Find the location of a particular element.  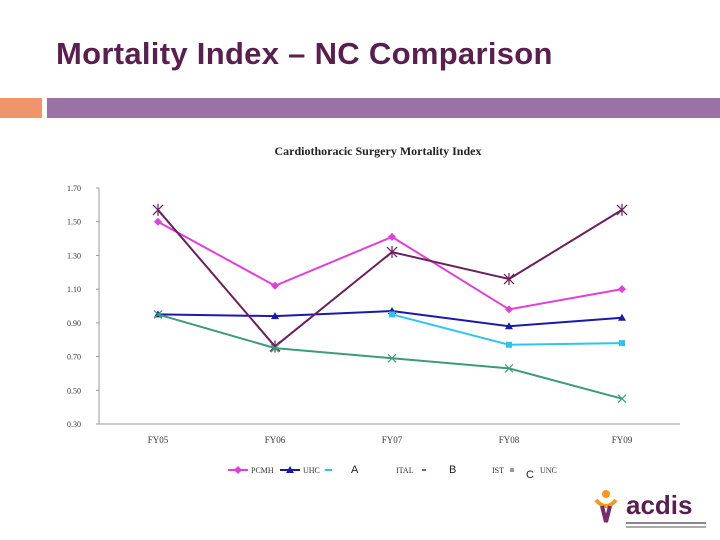

overlay-label: B is located at coordinates (452, 470).